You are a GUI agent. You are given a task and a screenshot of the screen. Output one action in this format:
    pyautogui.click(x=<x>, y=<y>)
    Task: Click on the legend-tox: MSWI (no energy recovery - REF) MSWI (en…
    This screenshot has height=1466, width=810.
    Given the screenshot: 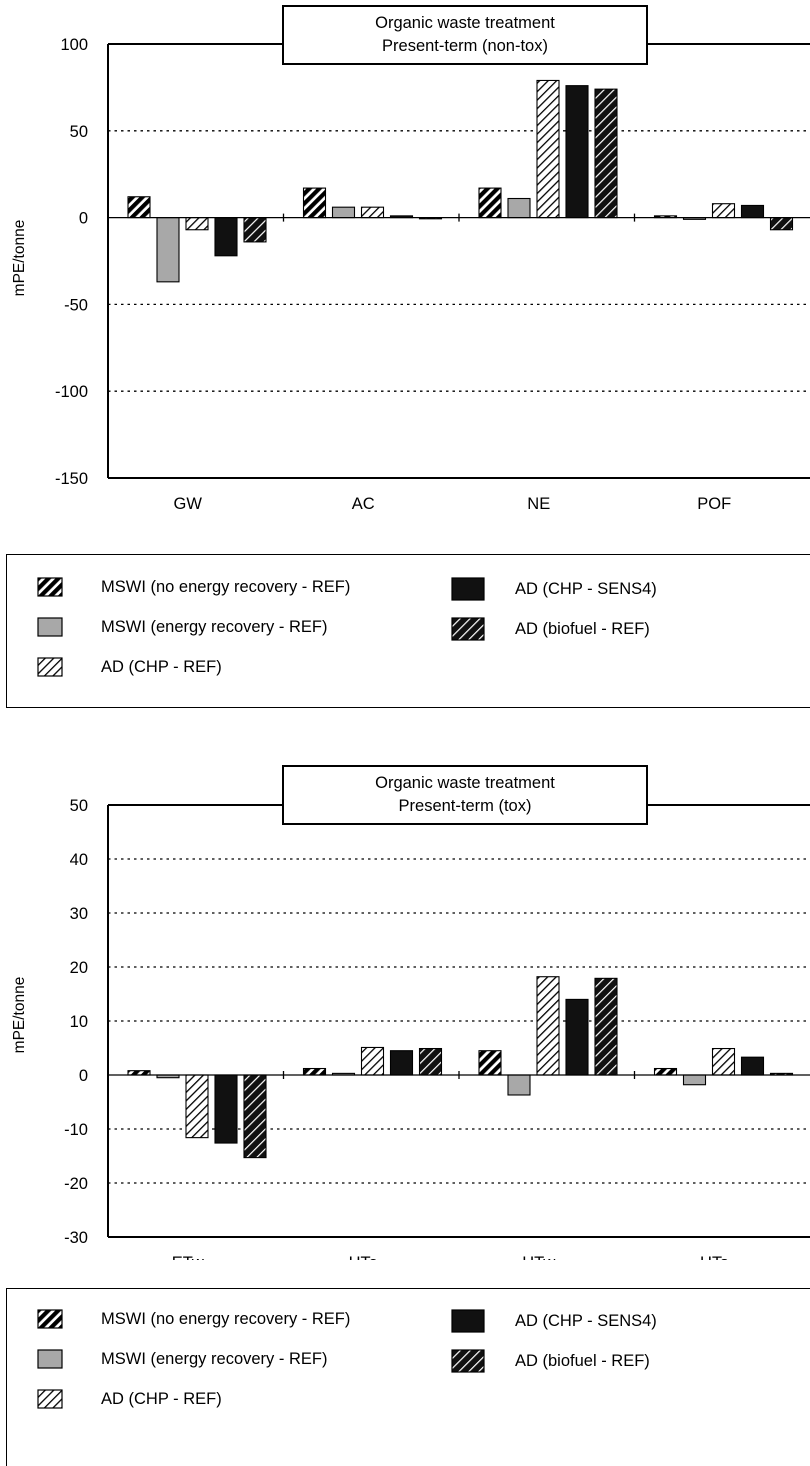 What is the action you would take?
    pyautogui.click(x=408, y=1377)
    